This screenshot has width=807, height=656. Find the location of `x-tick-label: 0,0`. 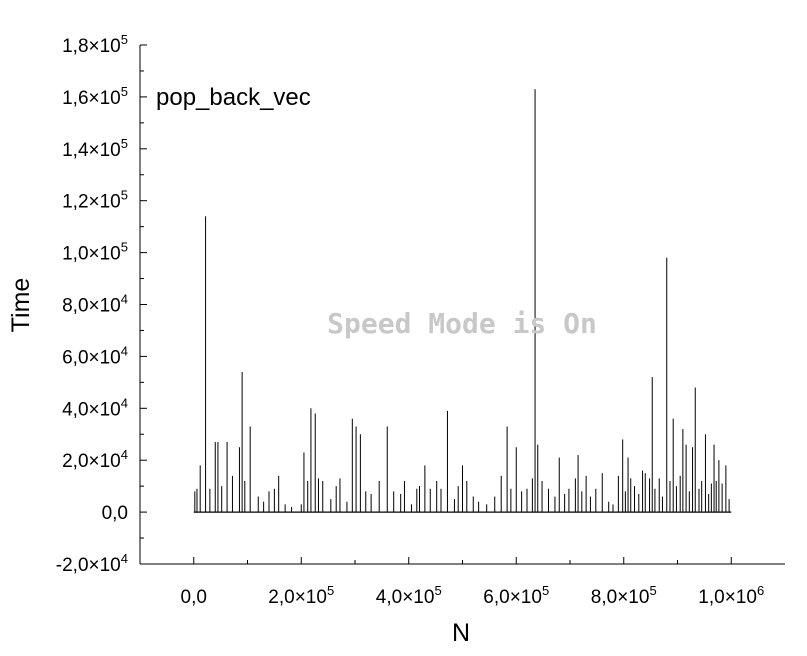

x-tick-label: 0,0 is located at coordinates (194, 597).